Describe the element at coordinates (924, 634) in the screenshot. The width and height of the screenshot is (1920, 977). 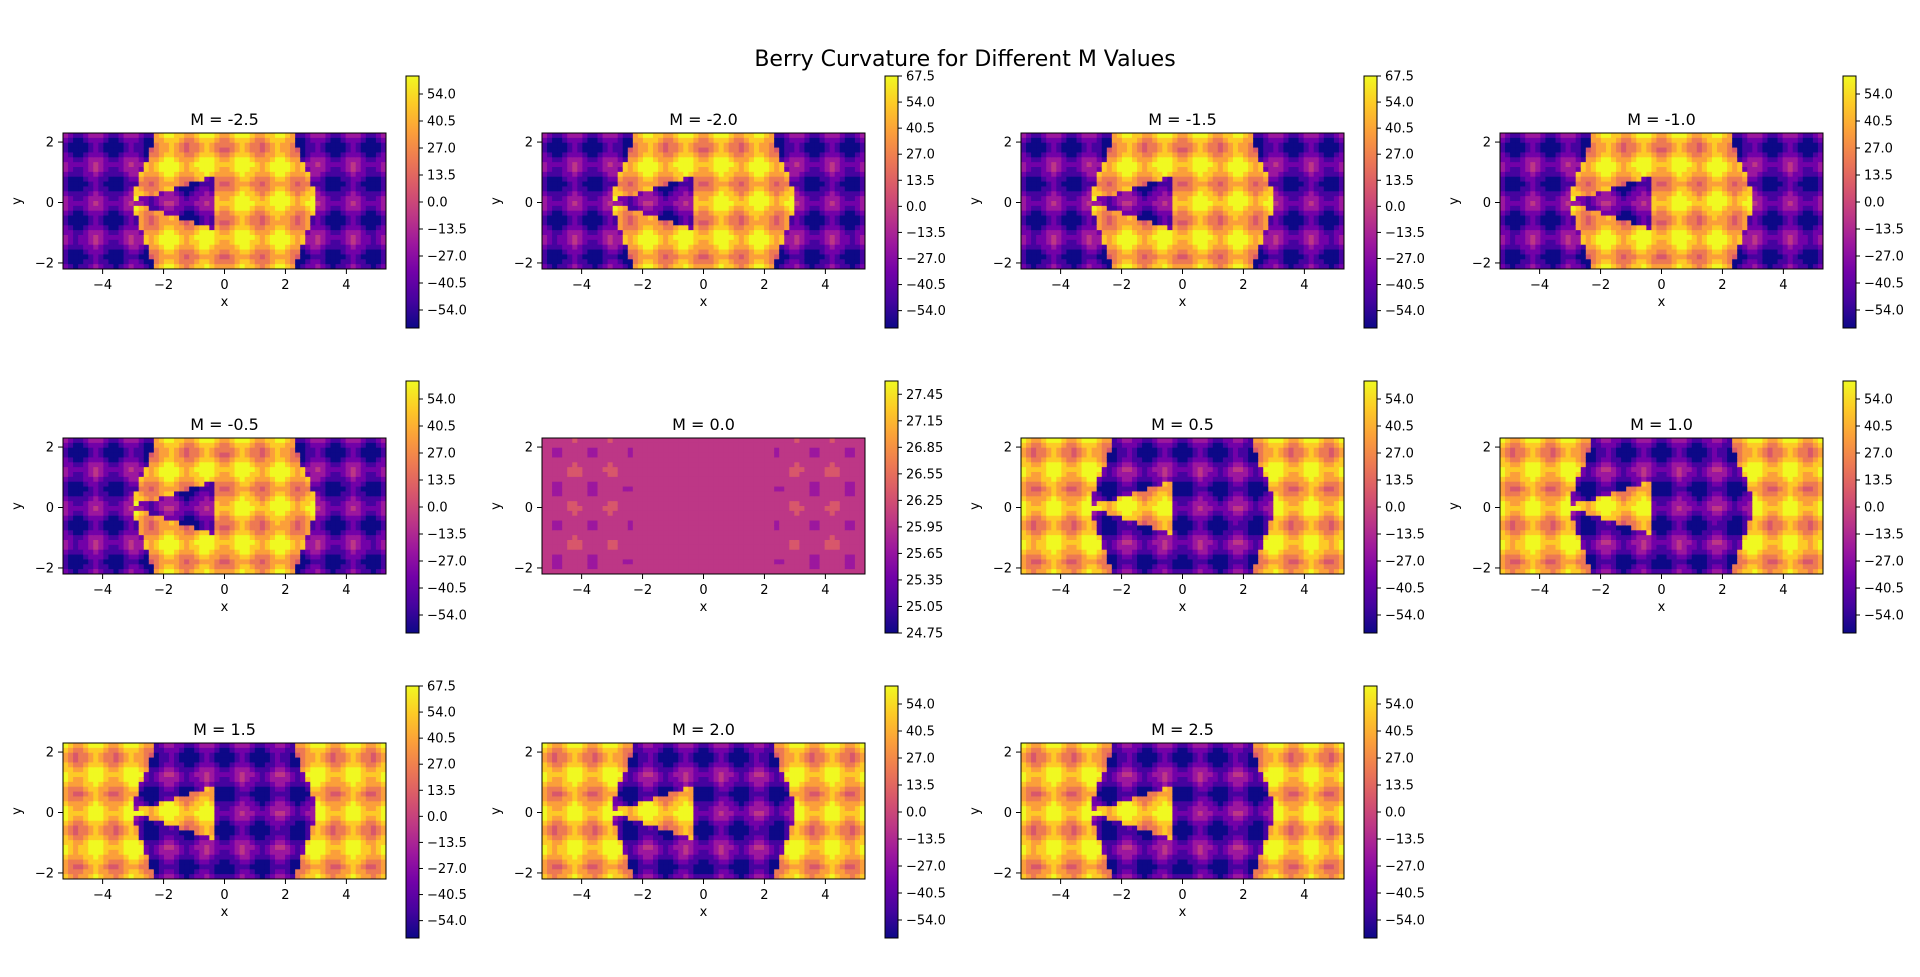
I see `colorbar-tick-label: 24.75` at that location.